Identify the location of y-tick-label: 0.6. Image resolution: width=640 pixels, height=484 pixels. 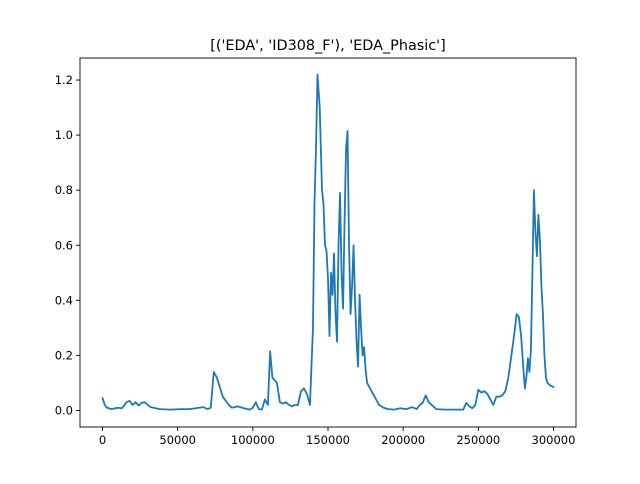
(64, 245).